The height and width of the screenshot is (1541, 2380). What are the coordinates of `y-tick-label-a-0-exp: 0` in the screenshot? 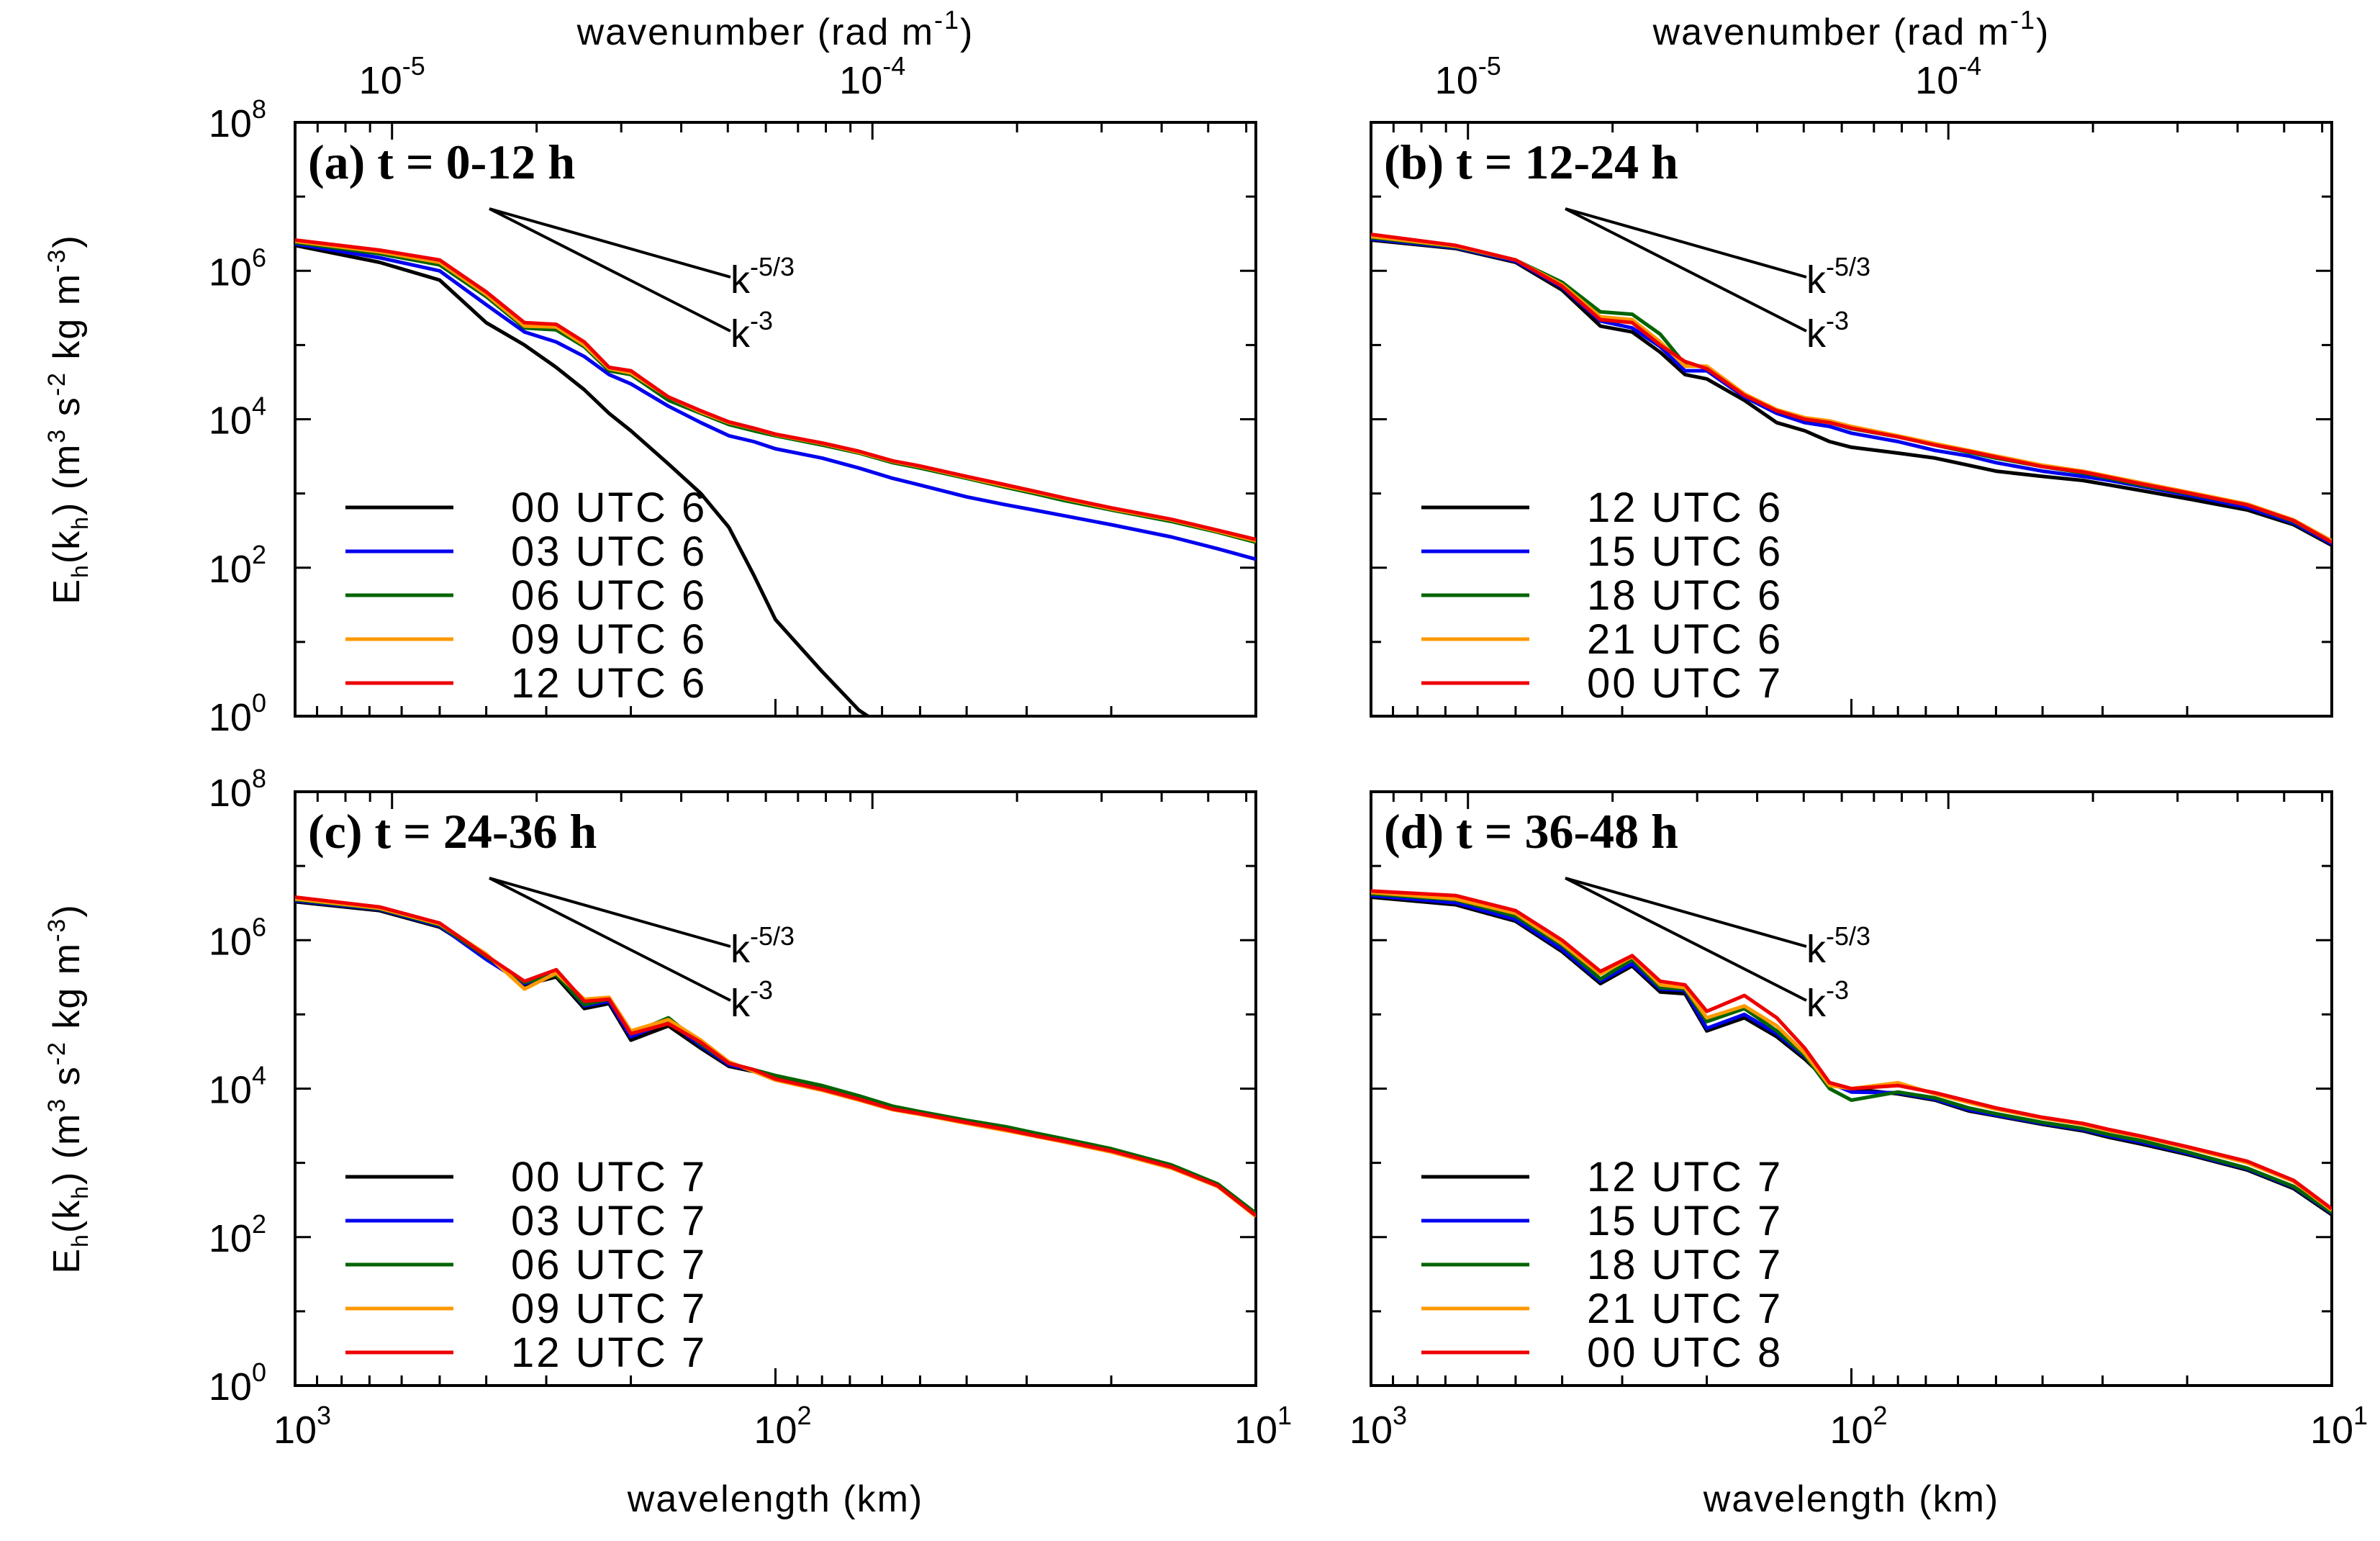 It's located at (259, 703).